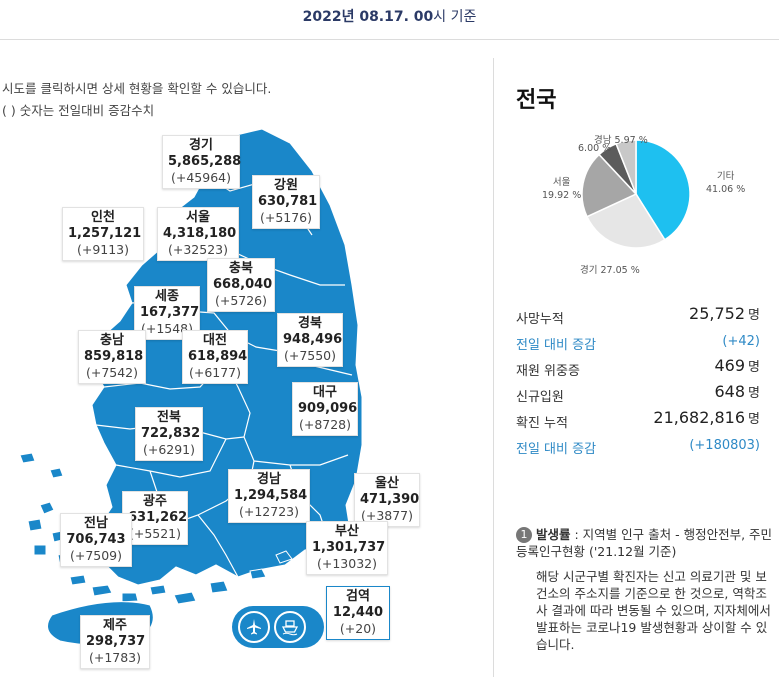  I want to click on airplane-icon, so click(254, 627).